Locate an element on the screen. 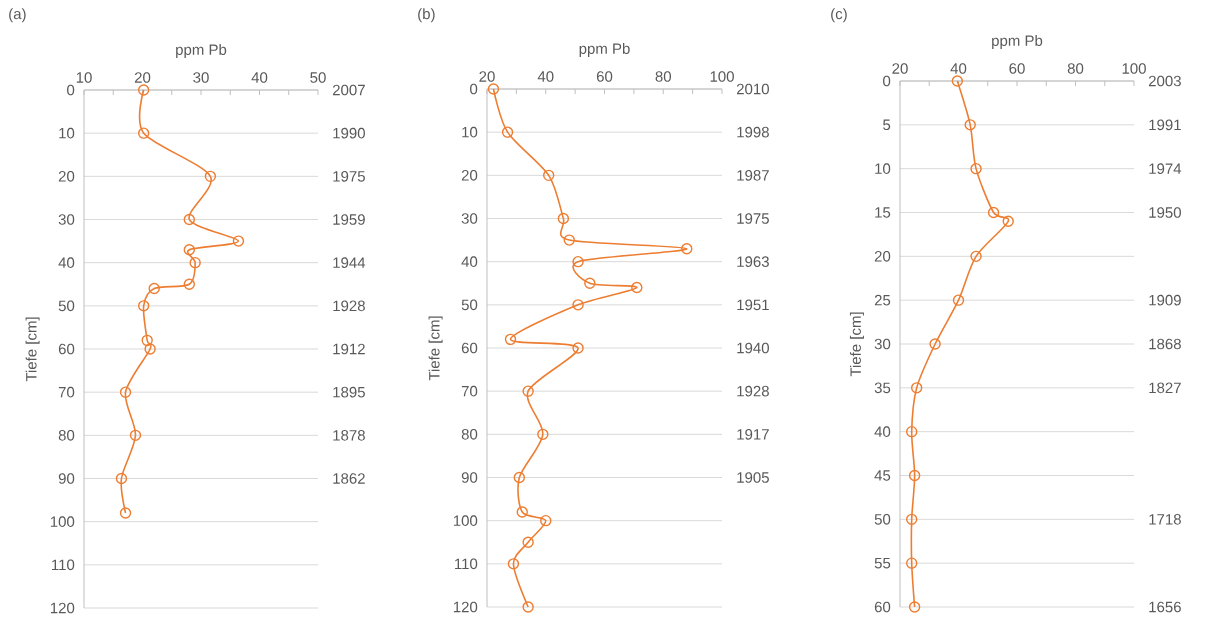 This screenshot has height=617, width=1207. text: 1991 is located at coordinates (1165, 125).